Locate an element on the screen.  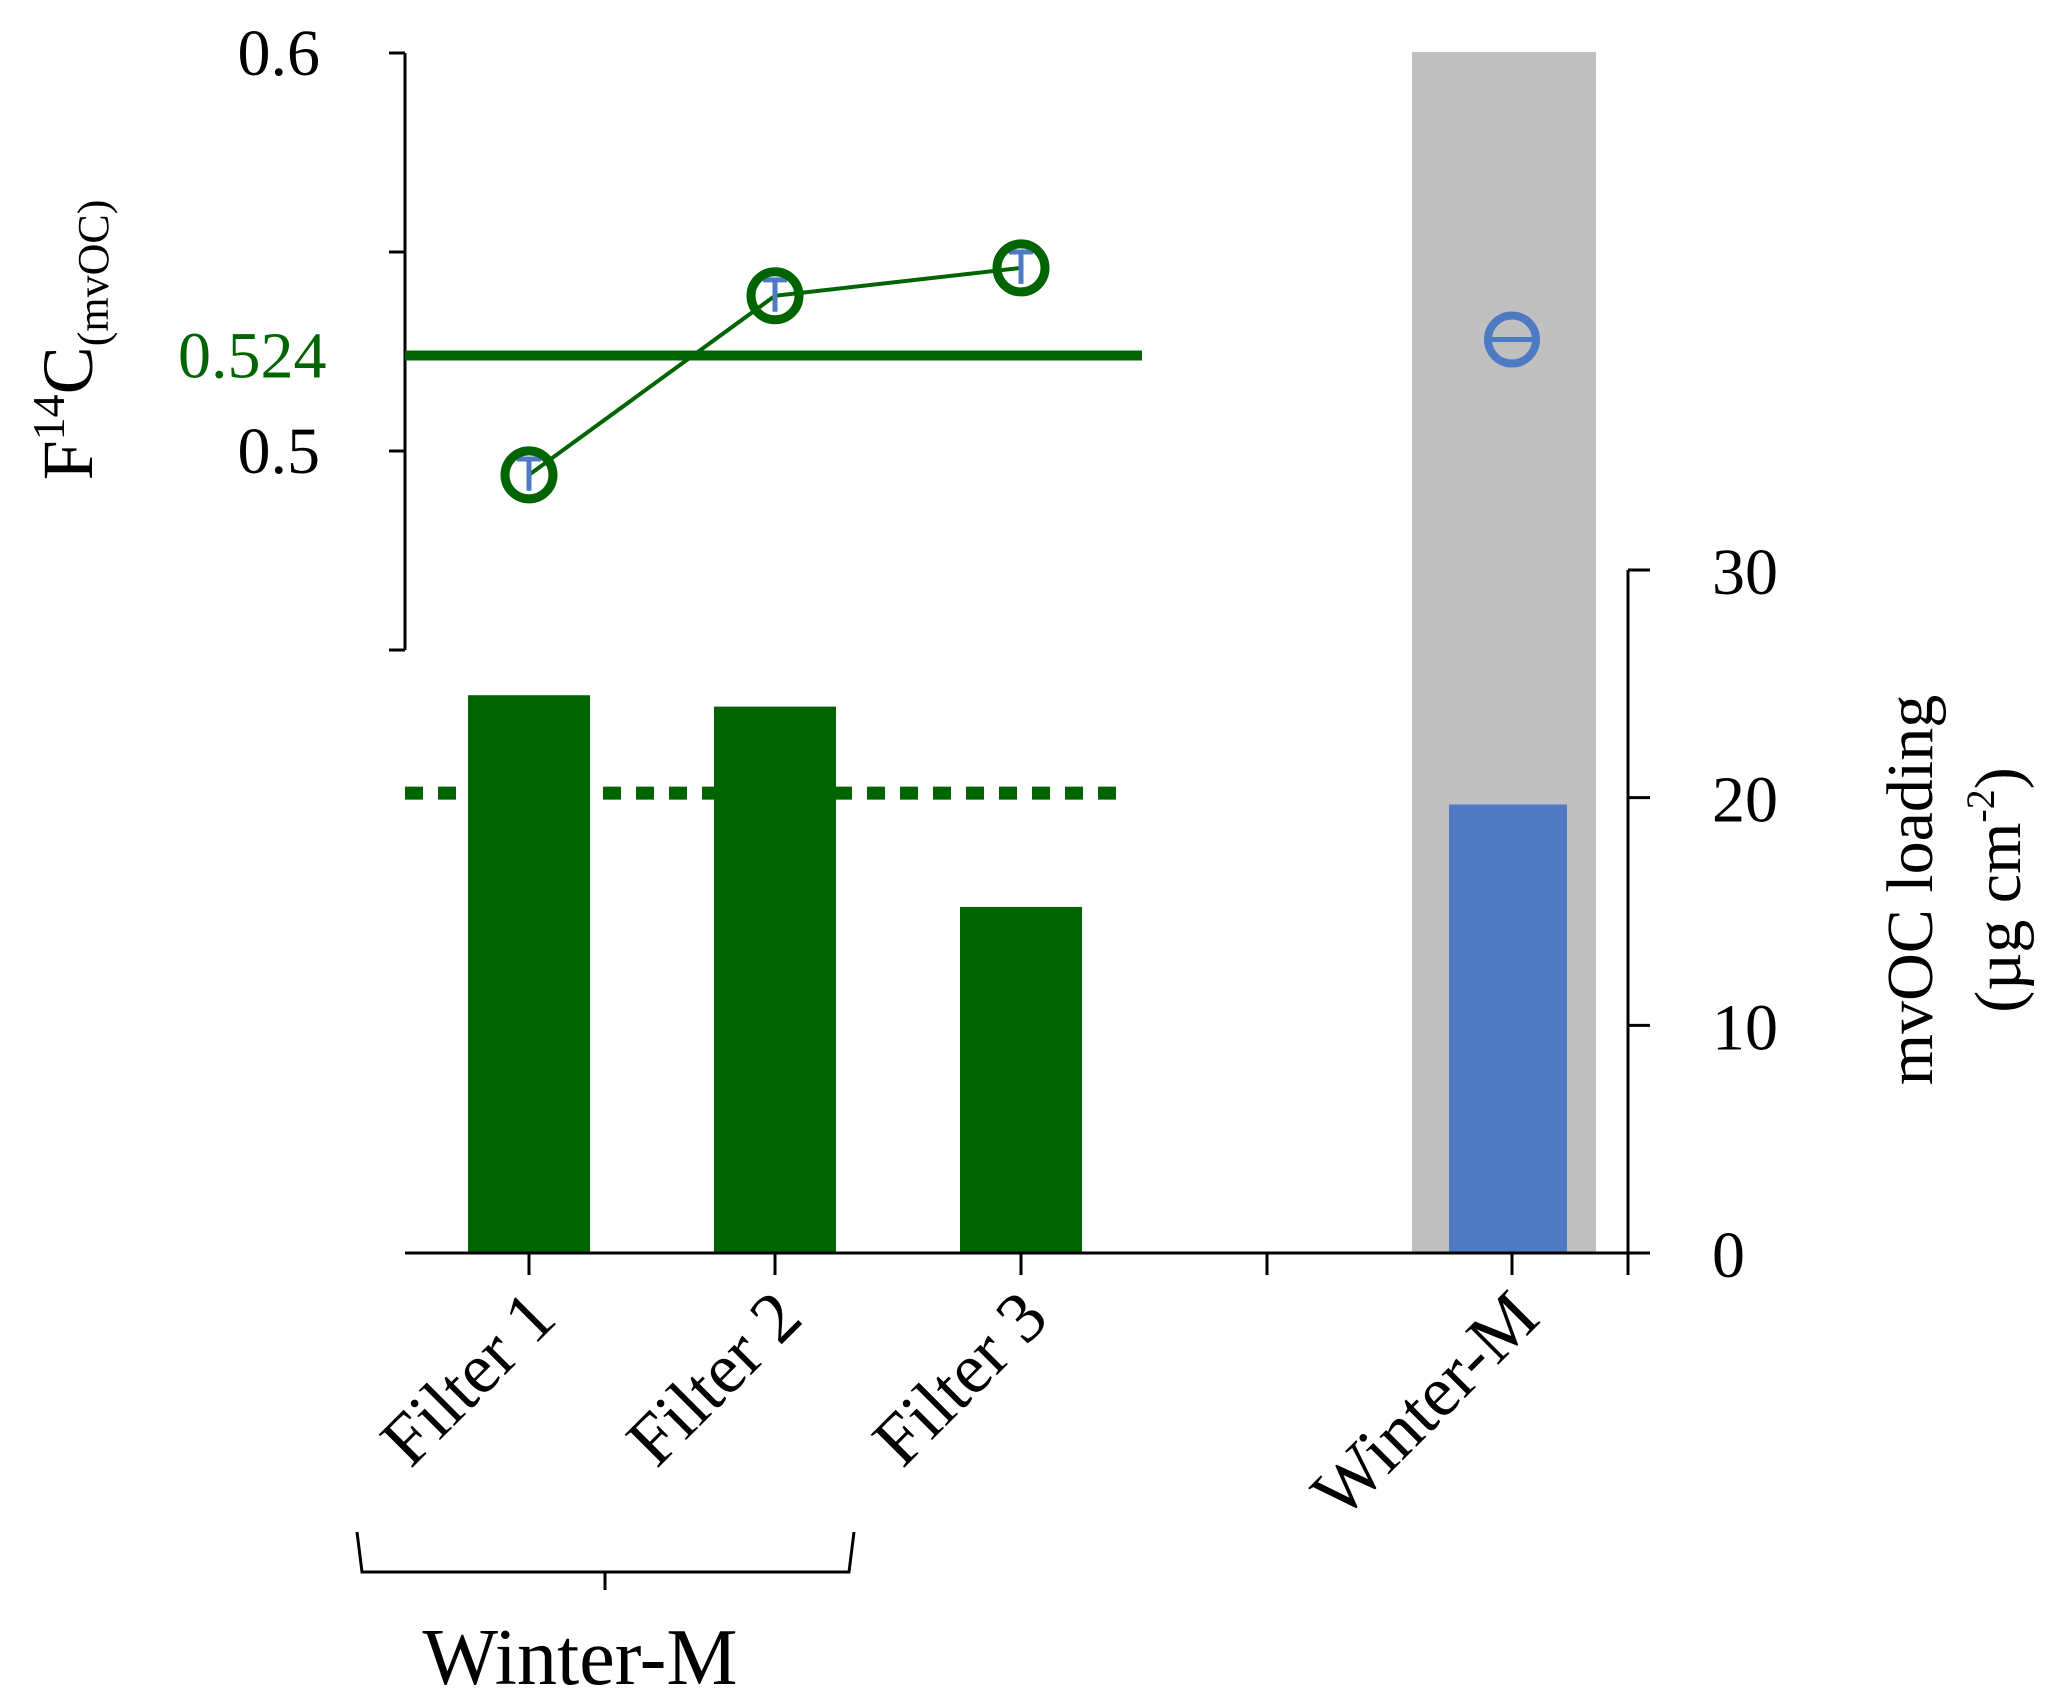
filters-group-label: Winter-M is located at coordinates (579, 1658).